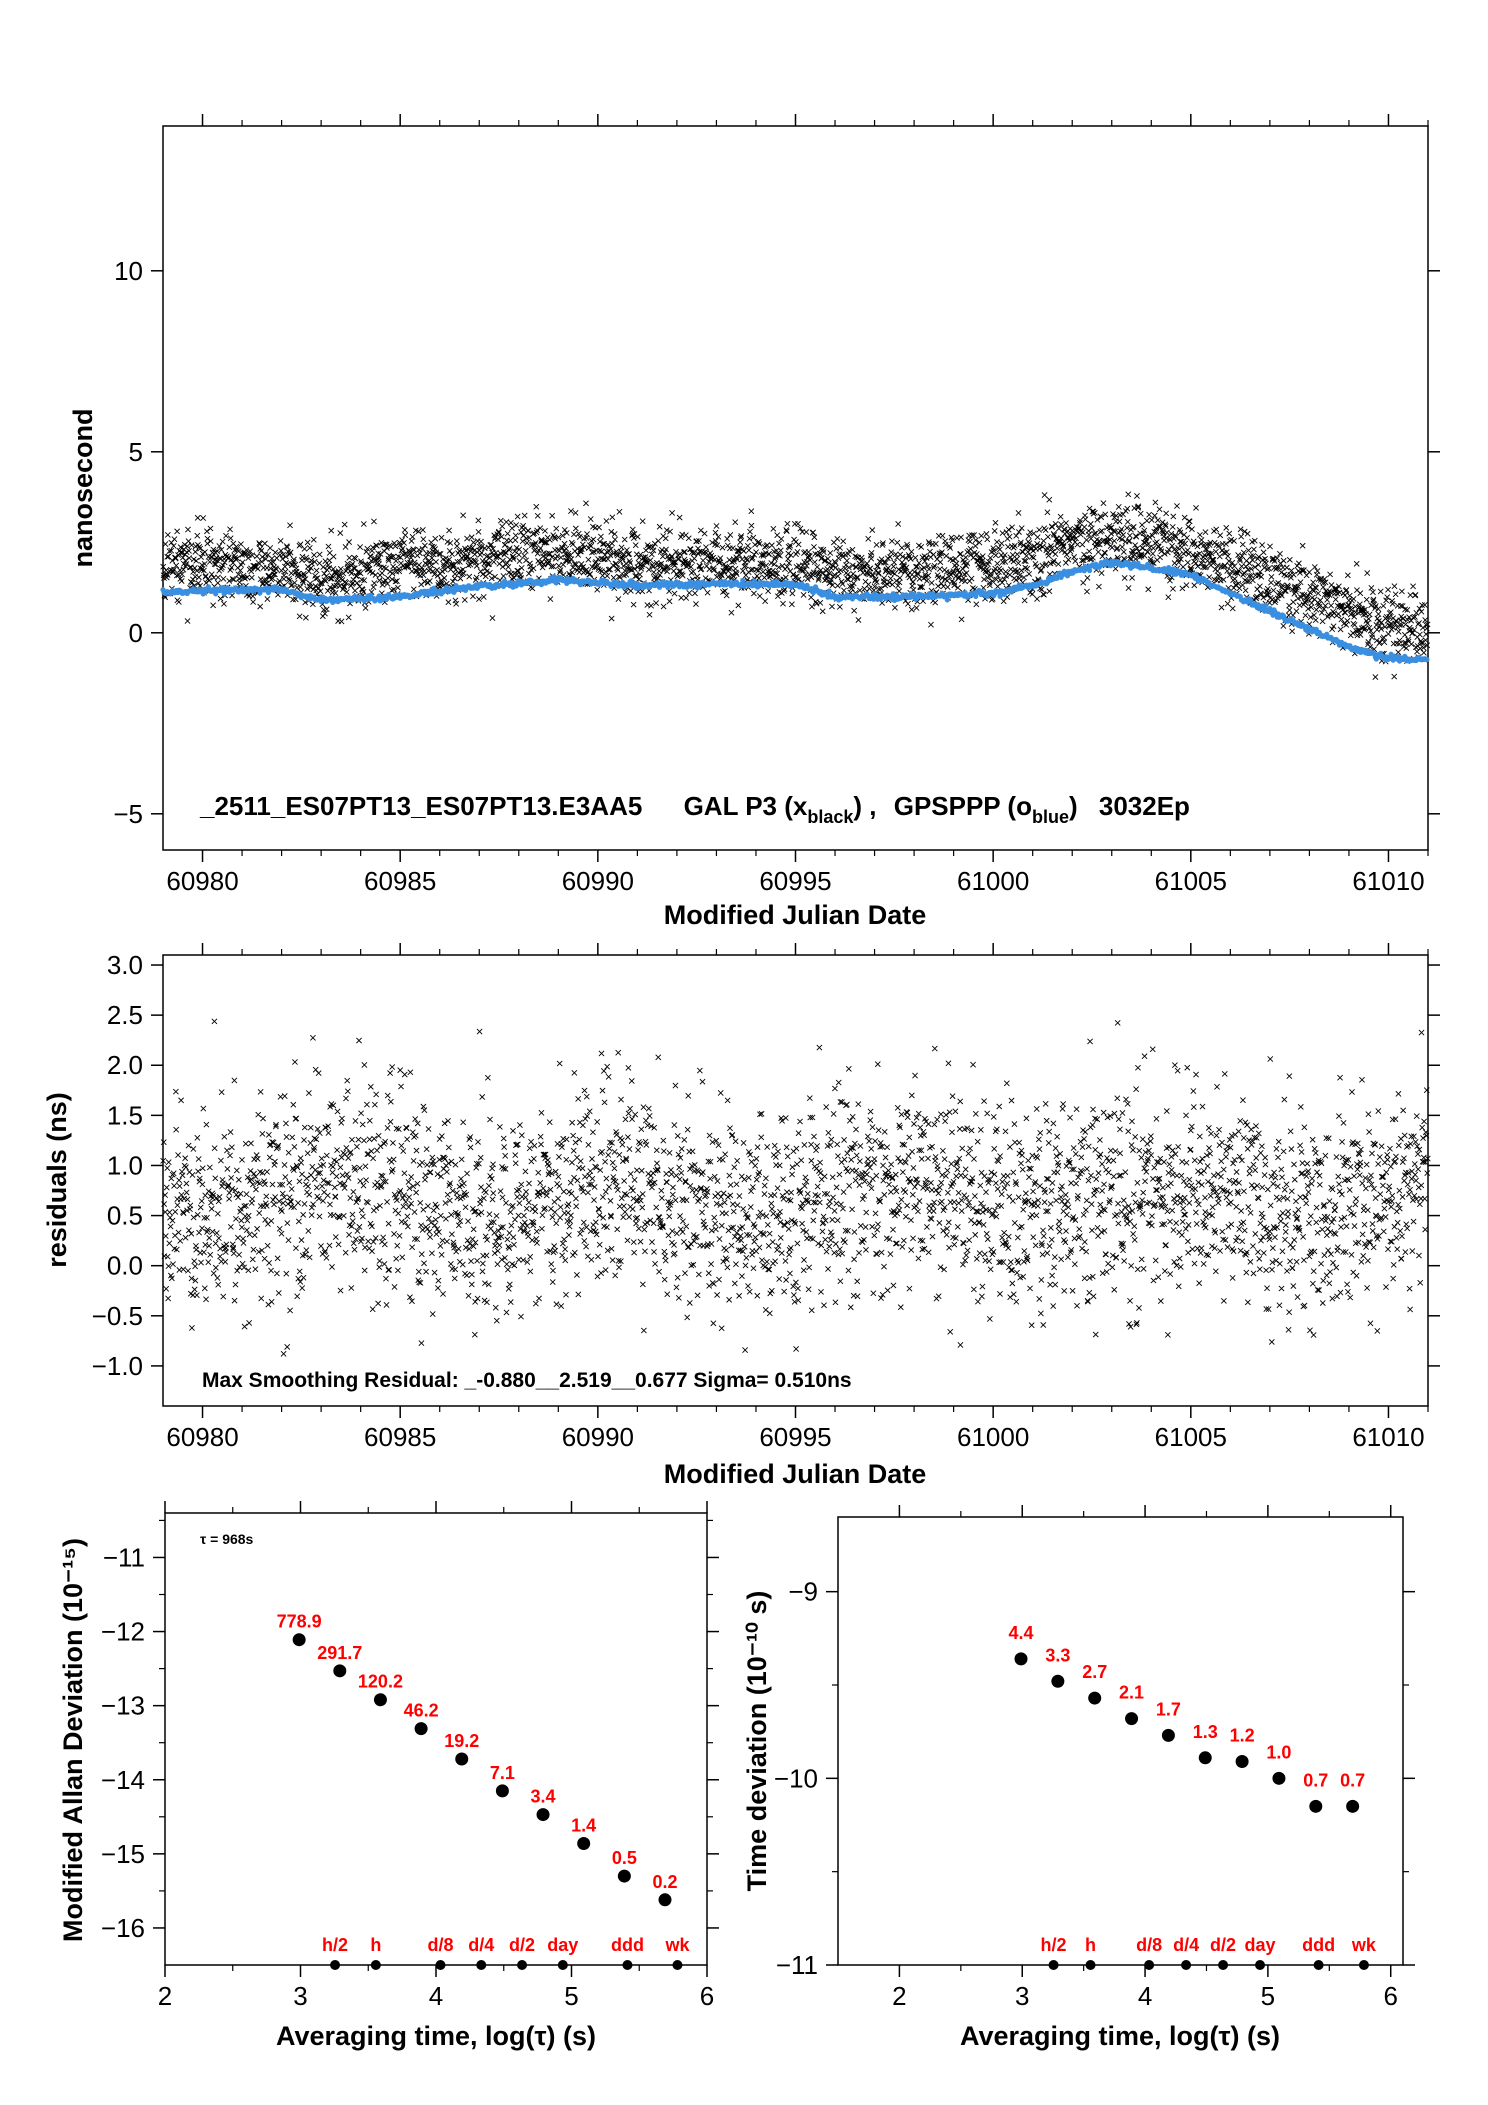  I want to click on x-tick-label: 60995, so click(795, 881).